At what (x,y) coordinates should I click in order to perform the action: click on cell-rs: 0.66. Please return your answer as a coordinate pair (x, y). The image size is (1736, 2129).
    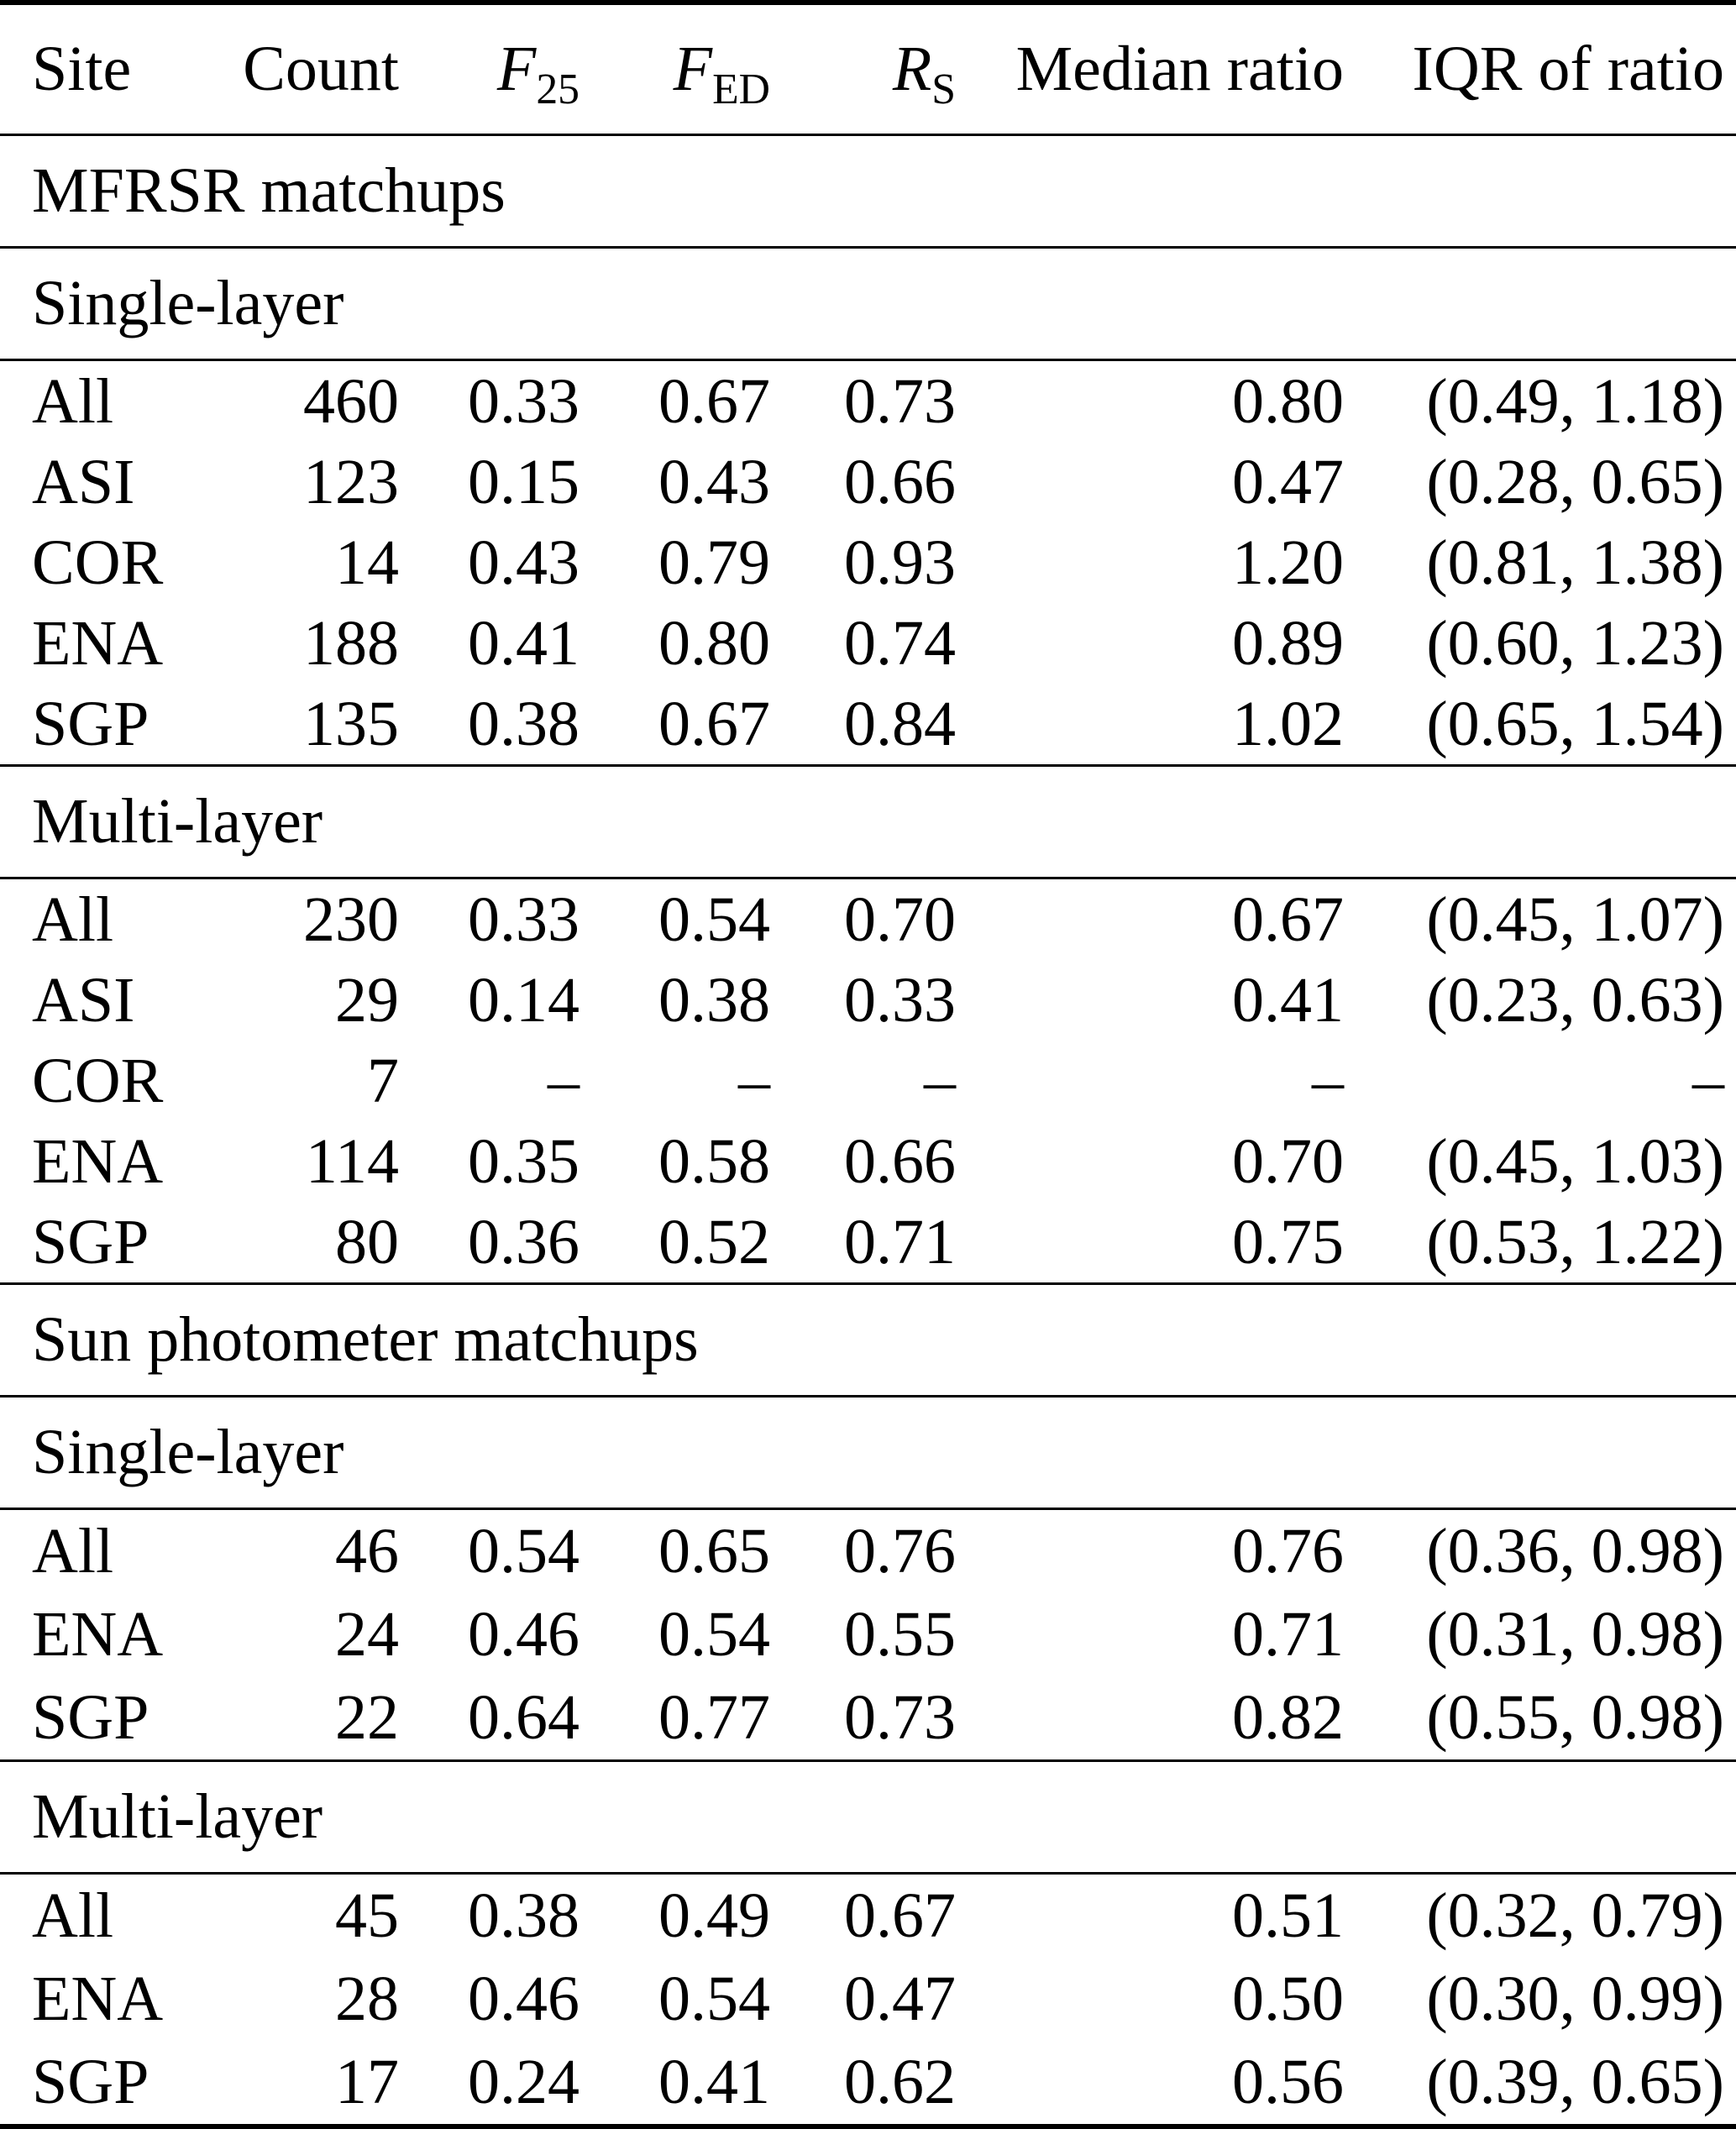
    Looking at the image, I should click on (900, 1161).